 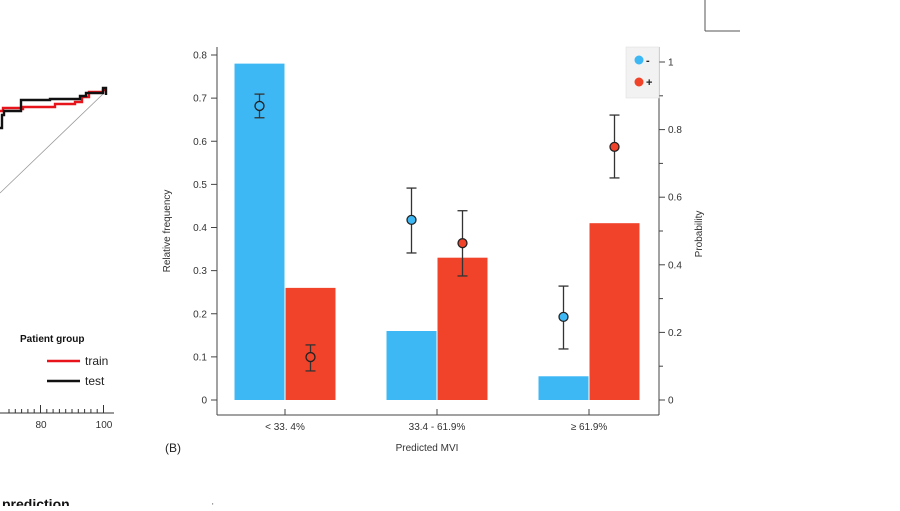 I want to click on y-tick-label: 0, so click(x=204, y=401).